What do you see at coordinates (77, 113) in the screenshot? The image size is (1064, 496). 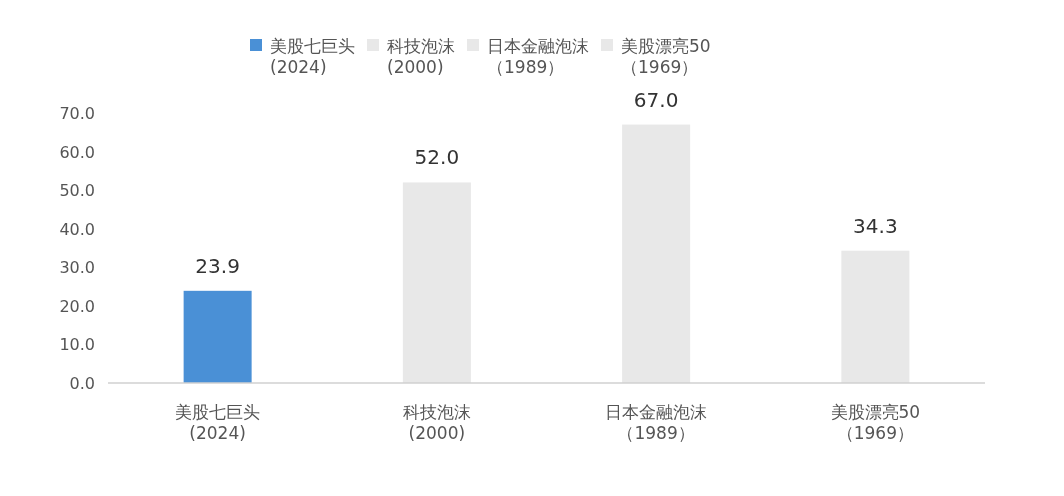 I see `y-tick-label: 70.0` at bounding box center [77, 113].